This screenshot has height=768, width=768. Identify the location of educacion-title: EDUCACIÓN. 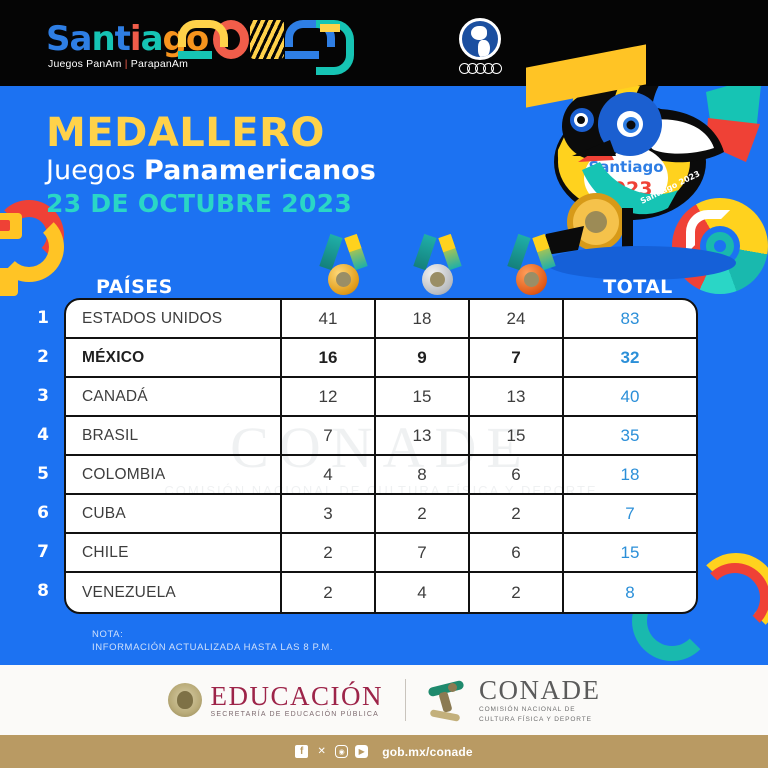
(296, 696).